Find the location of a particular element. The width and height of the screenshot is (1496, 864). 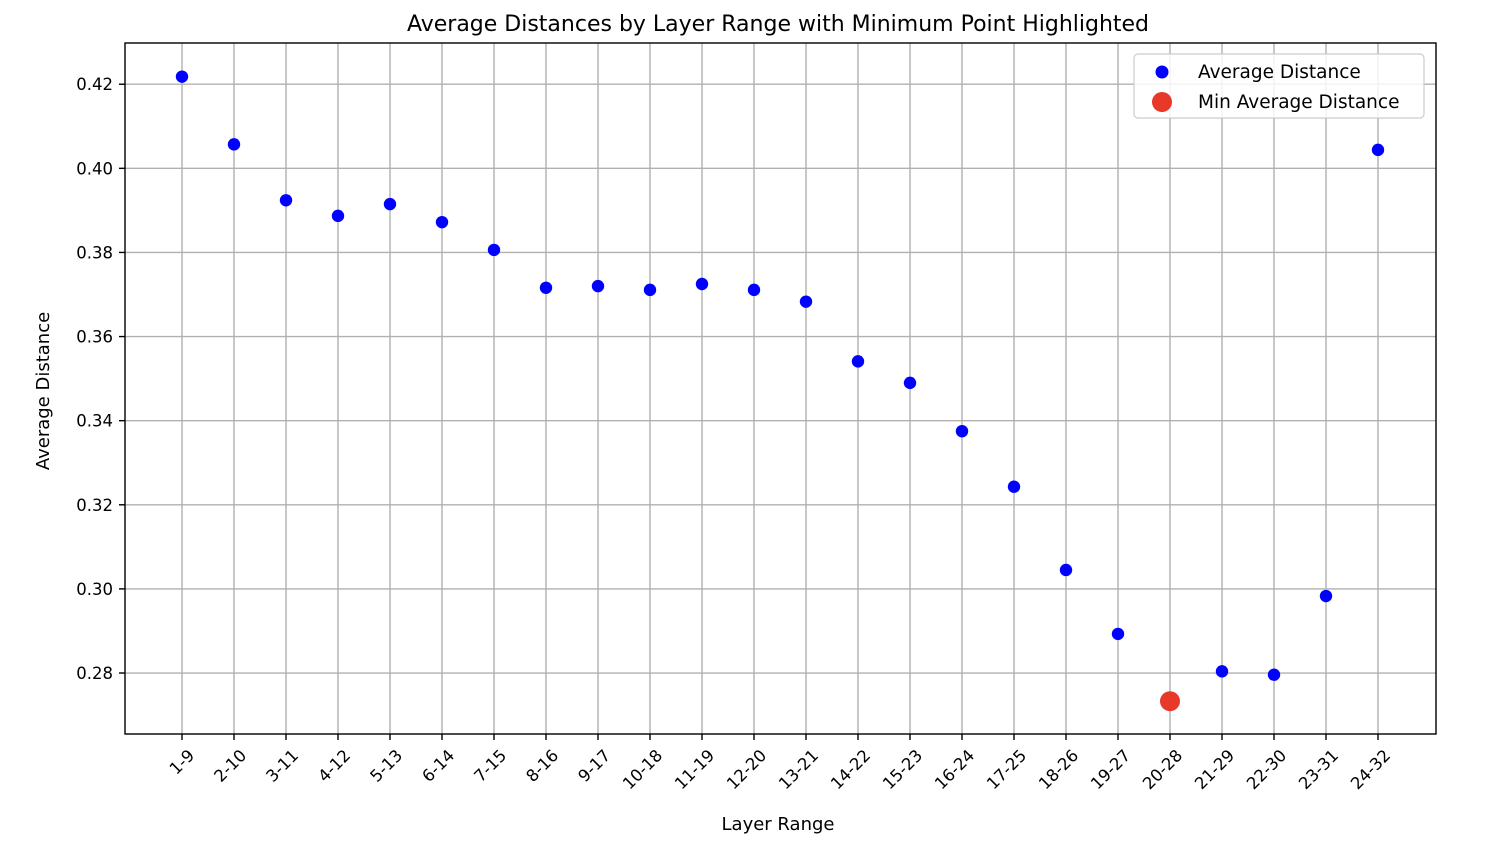

legend: Average Distance Min Average Distance is located at coordinates (1279, 86).